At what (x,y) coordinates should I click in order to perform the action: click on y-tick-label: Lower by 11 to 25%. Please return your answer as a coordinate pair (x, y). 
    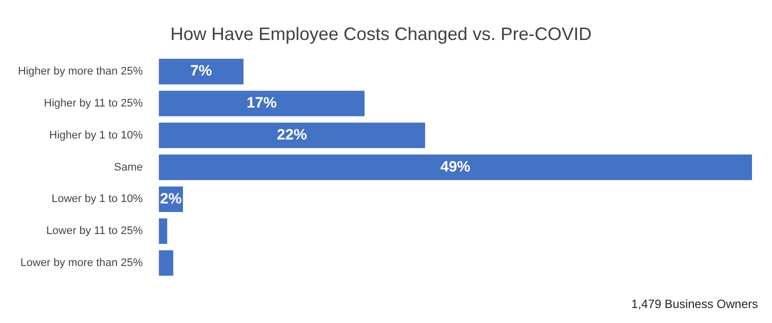
    Looking at the image, I should click on (94, 231).